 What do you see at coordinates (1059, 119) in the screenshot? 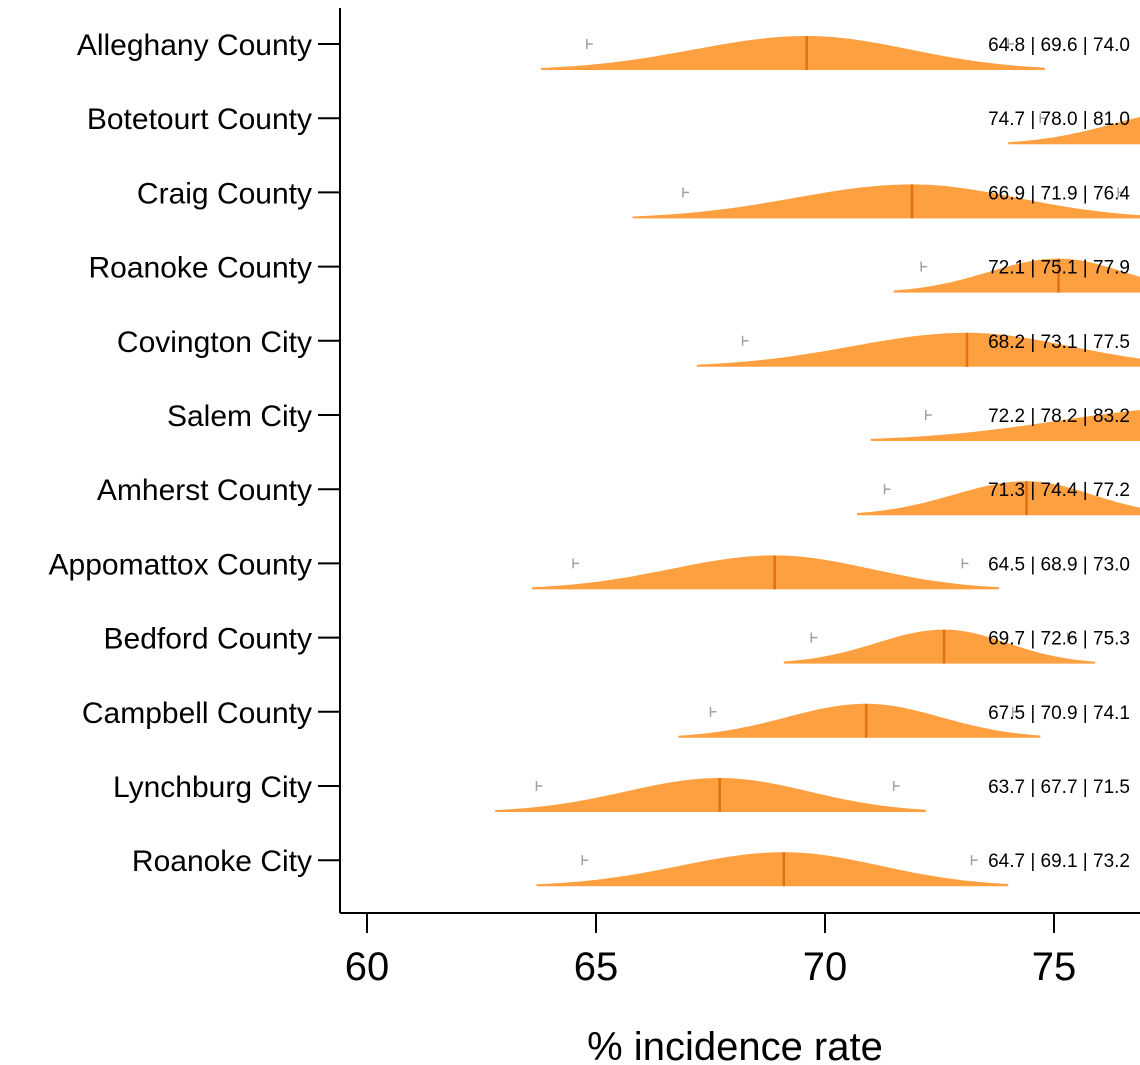
I see `value-label: 74.7 | 78.0 | 81.0` at bounding box center [1059, 119].